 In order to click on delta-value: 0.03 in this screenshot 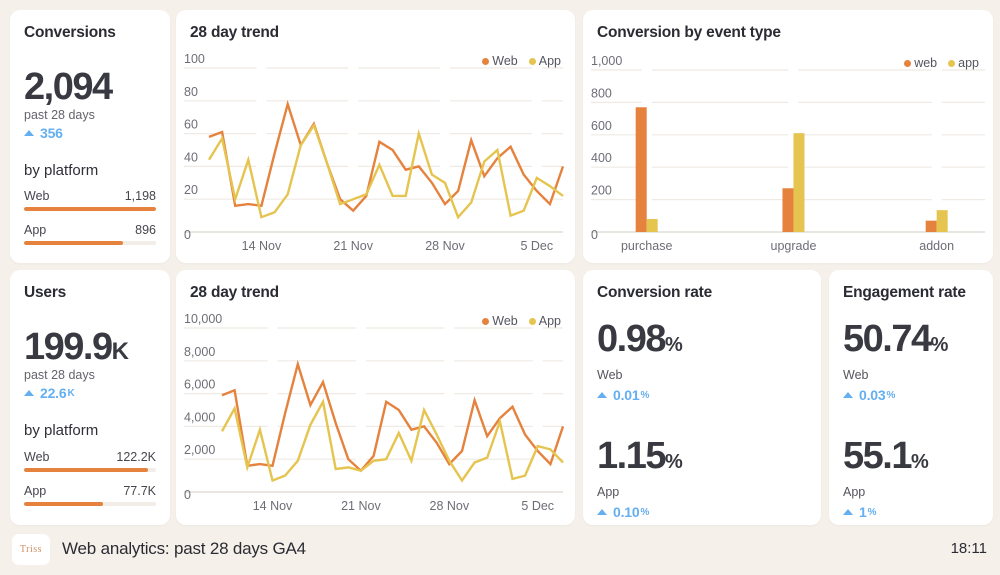, I will do `click(872, 395)`.